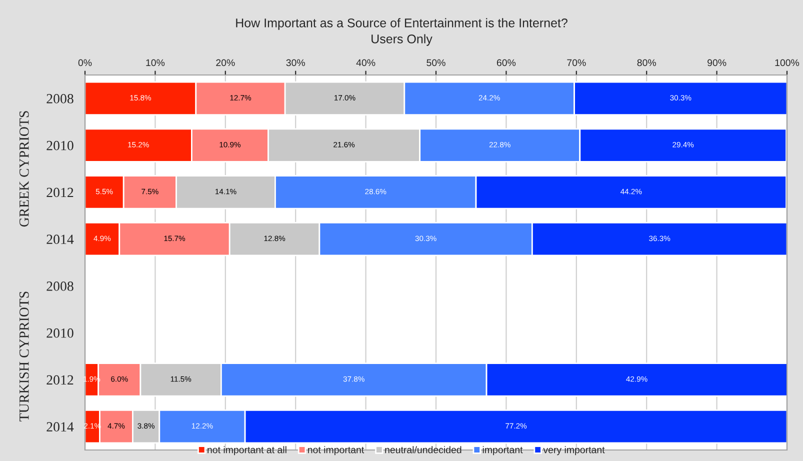  What do you see at coordinates (366, 62) in the screenshot?
I see `x-tick-label: 40%` at bounding box center [366, 62].